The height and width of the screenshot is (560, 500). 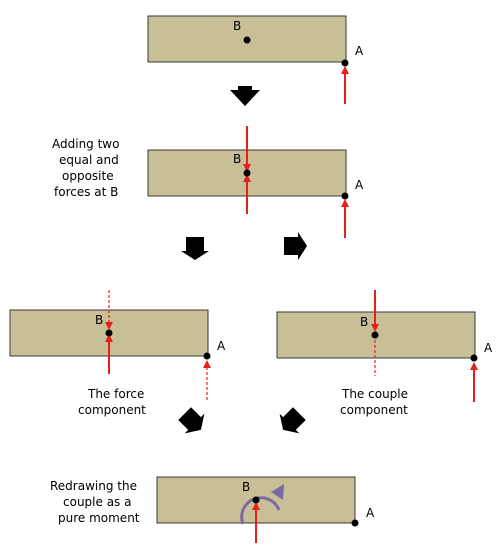 I want to click on couple-component-group: B A The couple component, so click(x=384, y=353).